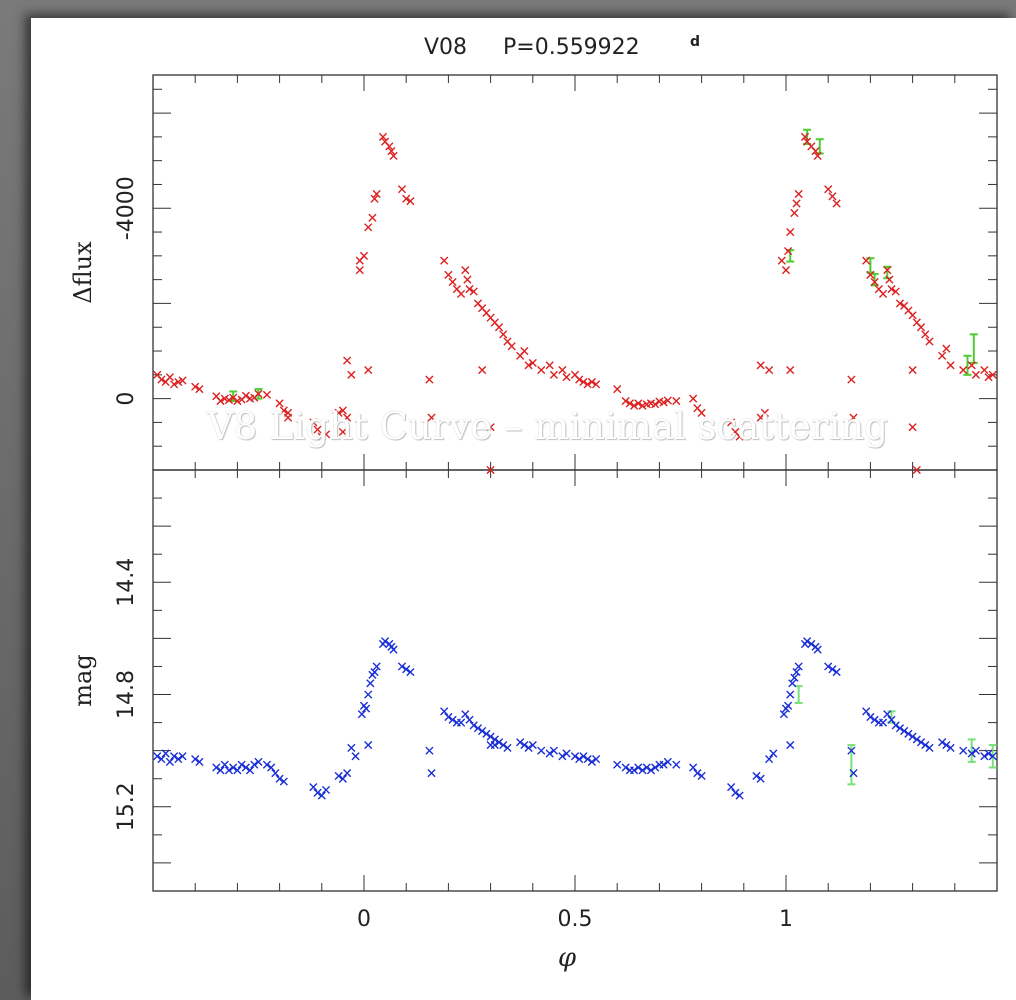 The height and width of the screenshot is (1000, 1016). Describe the element at coordinates (364, 919) in the screenshot. I see `x-tick-label: 0` at that location.